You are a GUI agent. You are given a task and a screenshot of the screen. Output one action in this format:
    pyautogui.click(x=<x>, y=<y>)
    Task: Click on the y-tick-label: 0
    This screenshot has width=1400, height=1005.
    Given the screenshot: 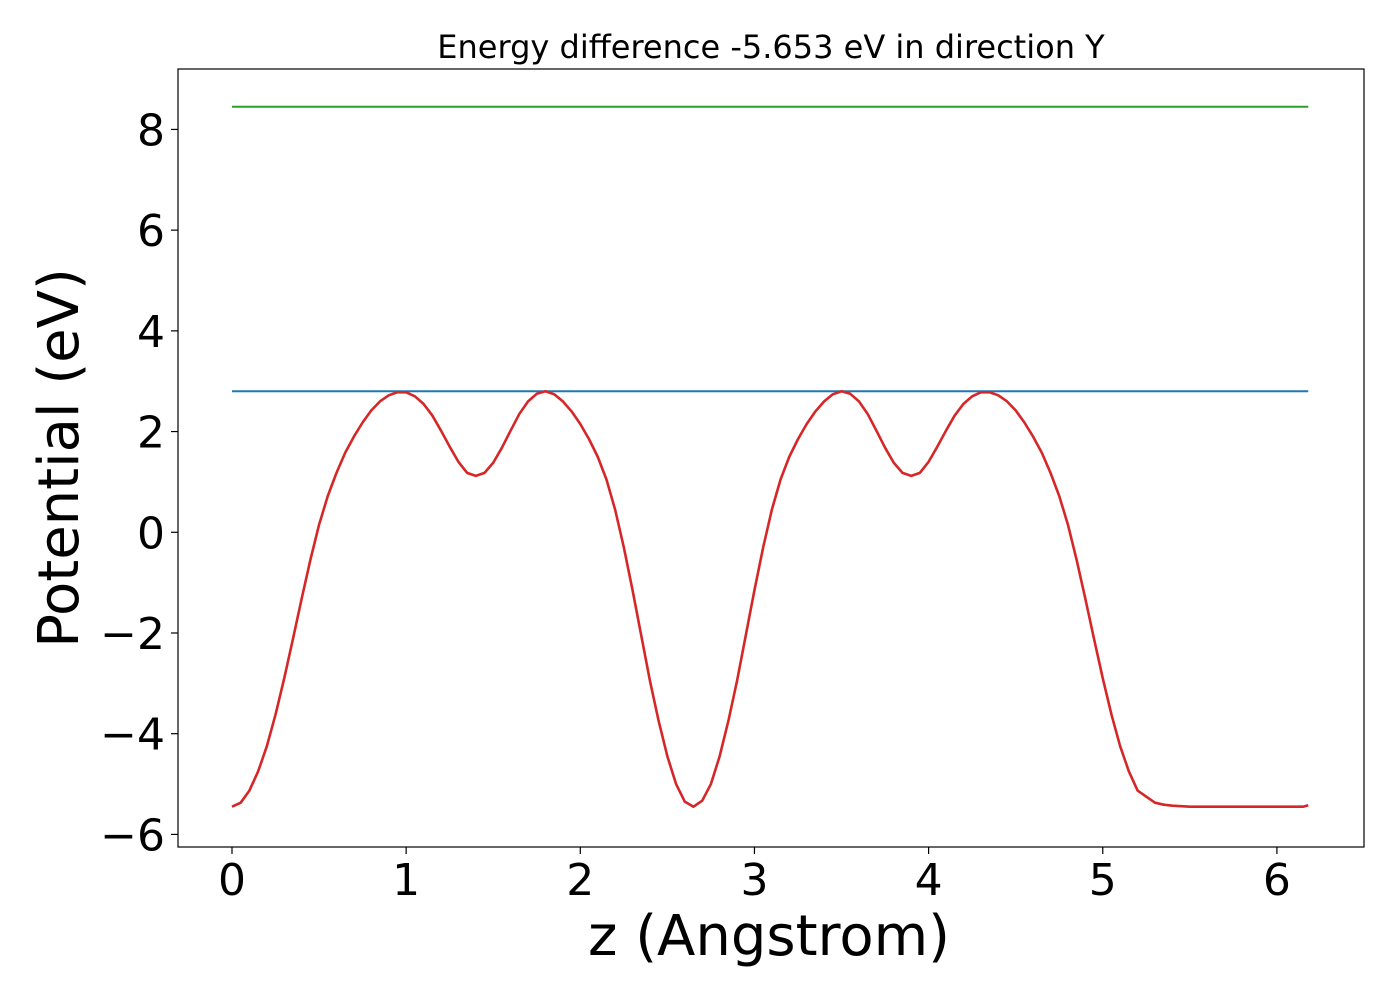 What is the action you would take?
    pyautogui.click(x=151, y=533)
    